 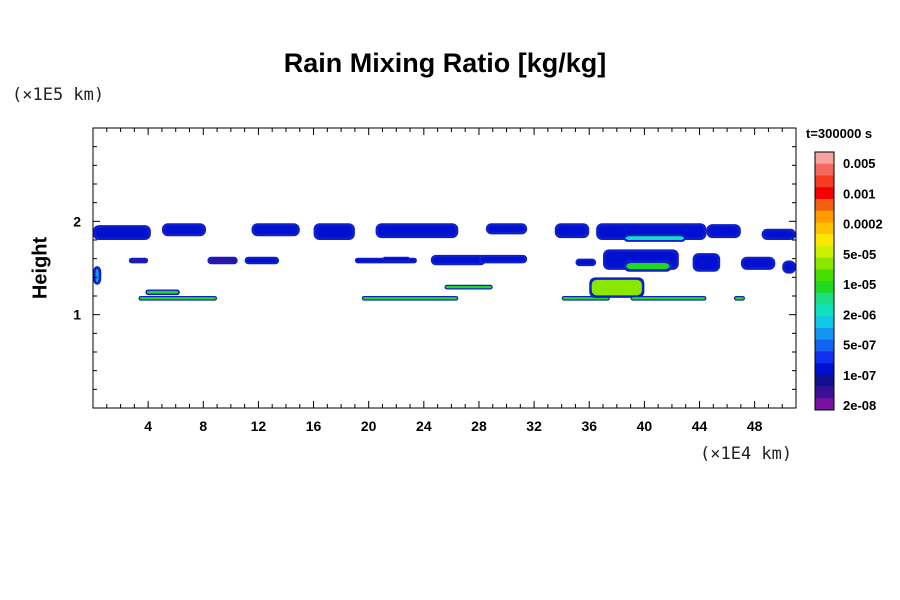 I want to click on x-tick-label: 24, so click(x=424, y=426).